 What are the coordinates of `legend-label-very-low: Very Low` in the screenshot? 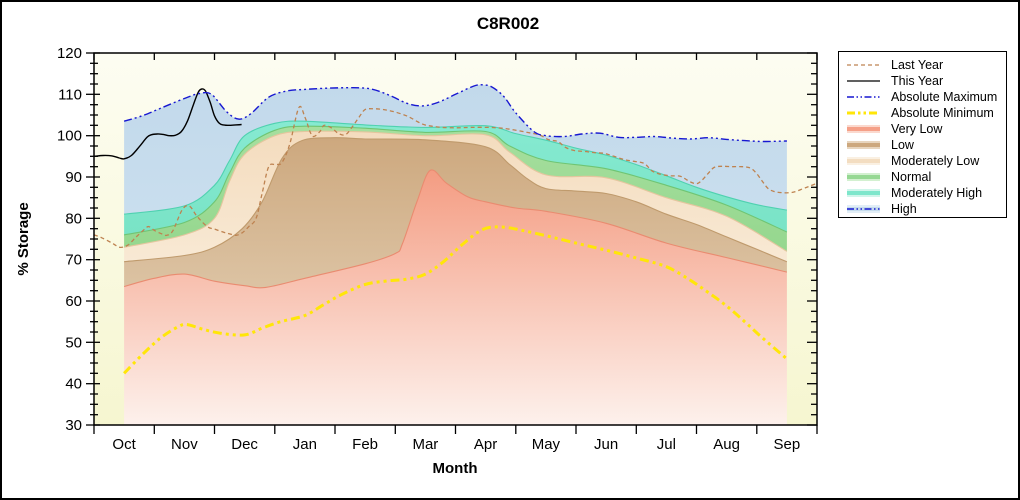 It's located at (917, 129).